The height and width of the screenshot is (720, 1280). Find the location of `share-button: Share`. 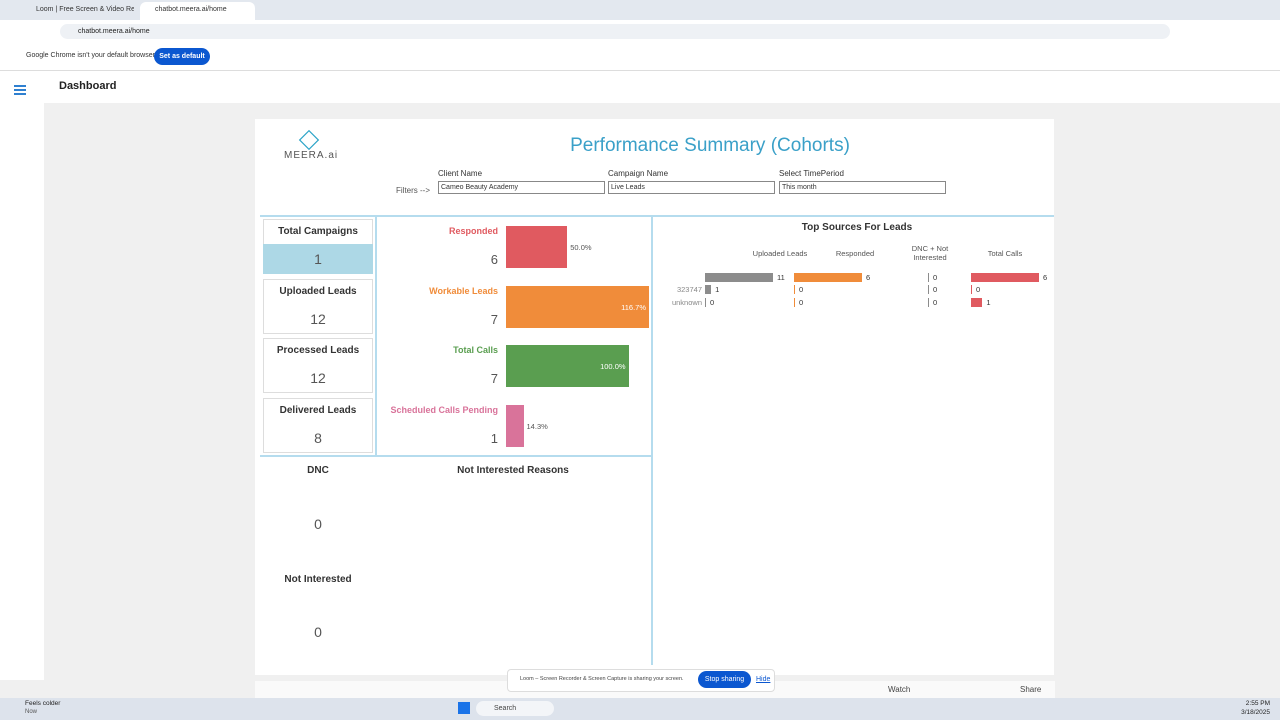

share-button: Share is located at coordinates (1031, 689).